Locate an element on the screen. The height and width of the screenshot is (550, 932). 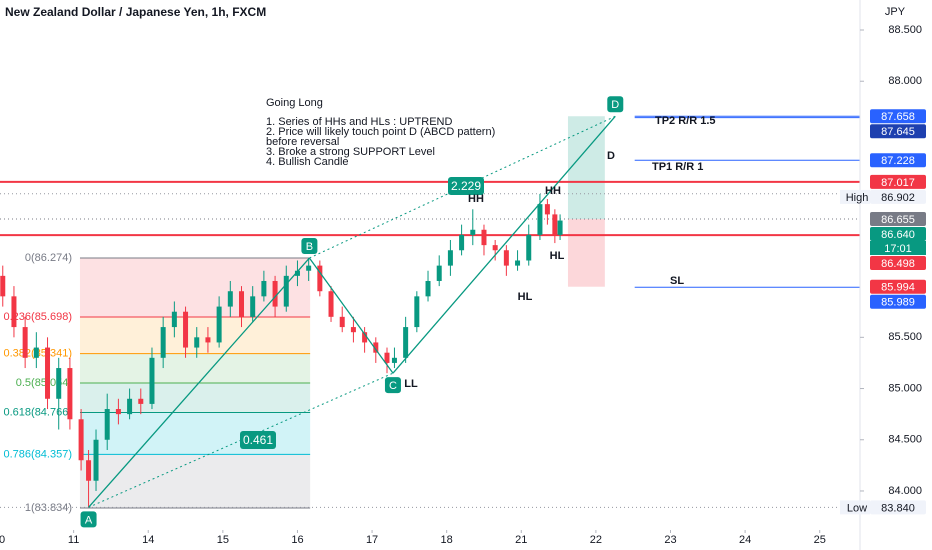
price-tag-name-bg is located at coordinates (855, 507).